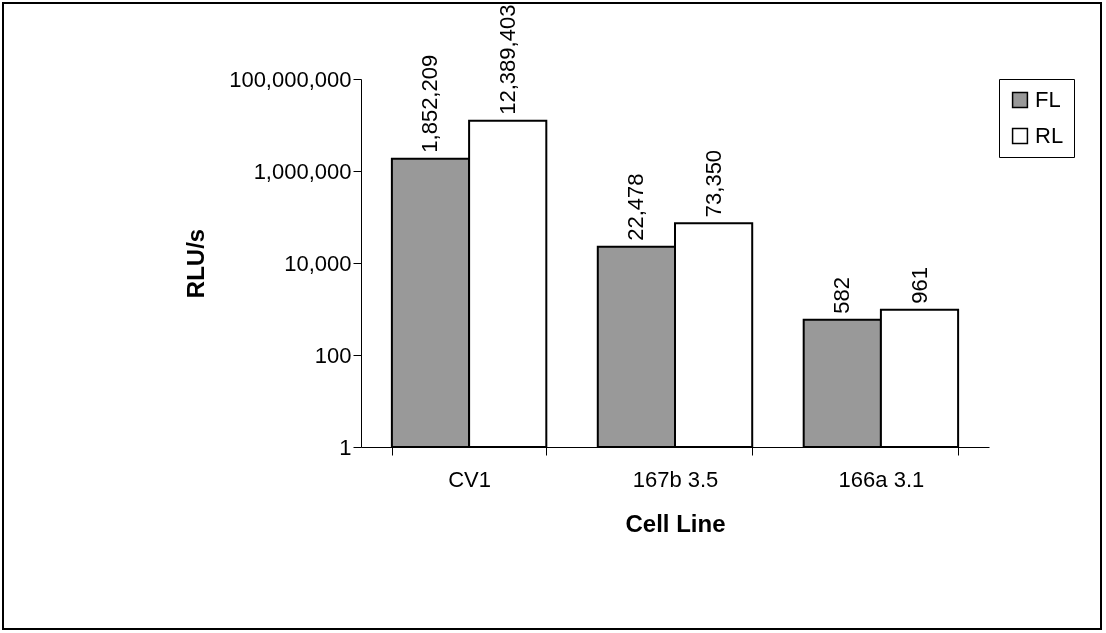 The image size is (1106, 633). What do you see at coordinates (675, 479) in the screenshot?
I see `x-tick-label: 167b 3.5` at bounding box center [675, 479].